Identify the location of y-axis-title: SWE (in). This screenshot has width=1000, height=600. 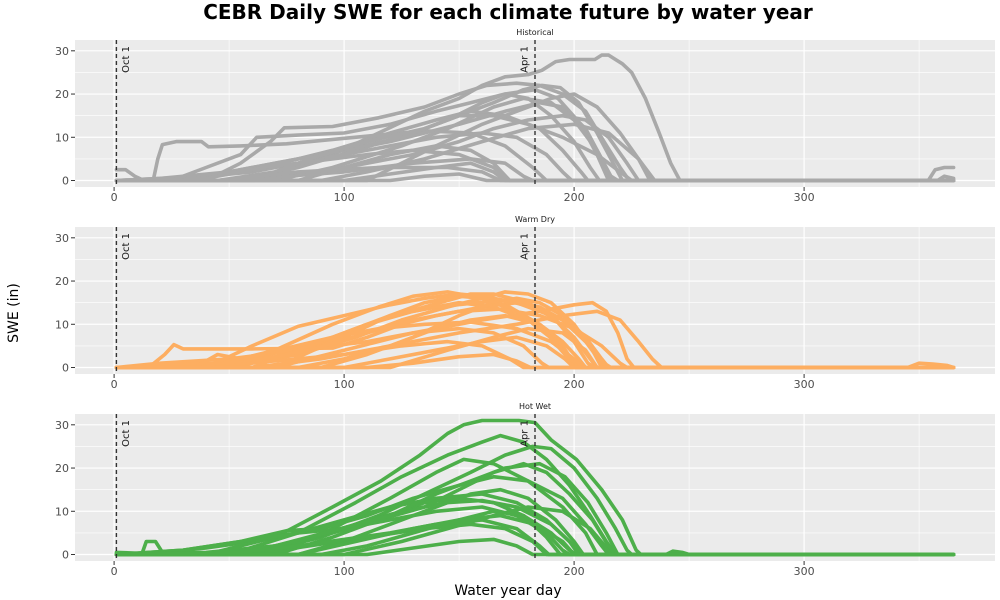
(14, 313).